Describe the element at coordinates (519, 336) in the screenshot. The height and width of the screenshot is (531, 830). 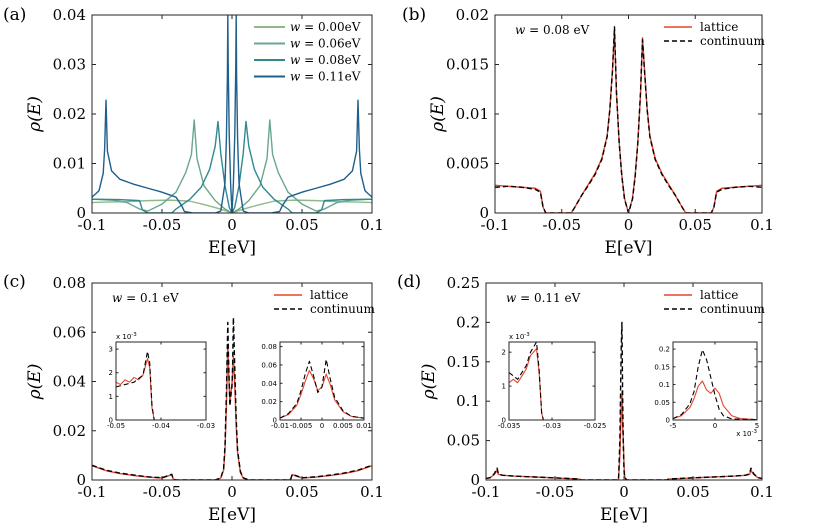
I see `inset-exponent-label: x 10-3` at that location.